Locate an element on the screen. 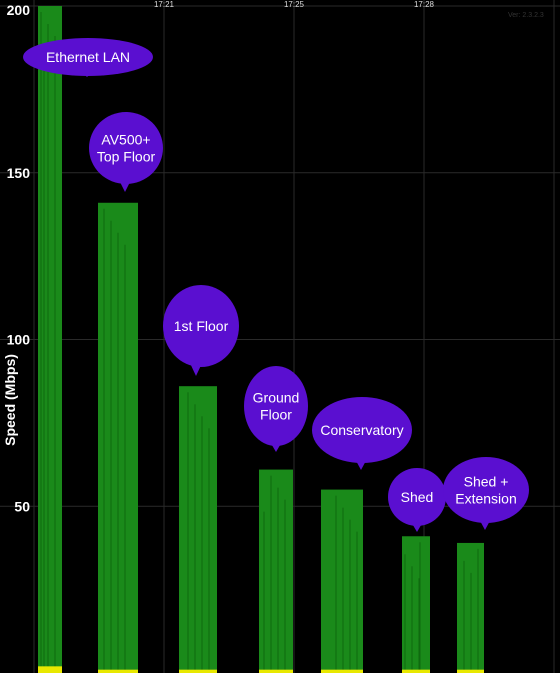  callout-label: Conservatory is located at coordinates (361, 430).